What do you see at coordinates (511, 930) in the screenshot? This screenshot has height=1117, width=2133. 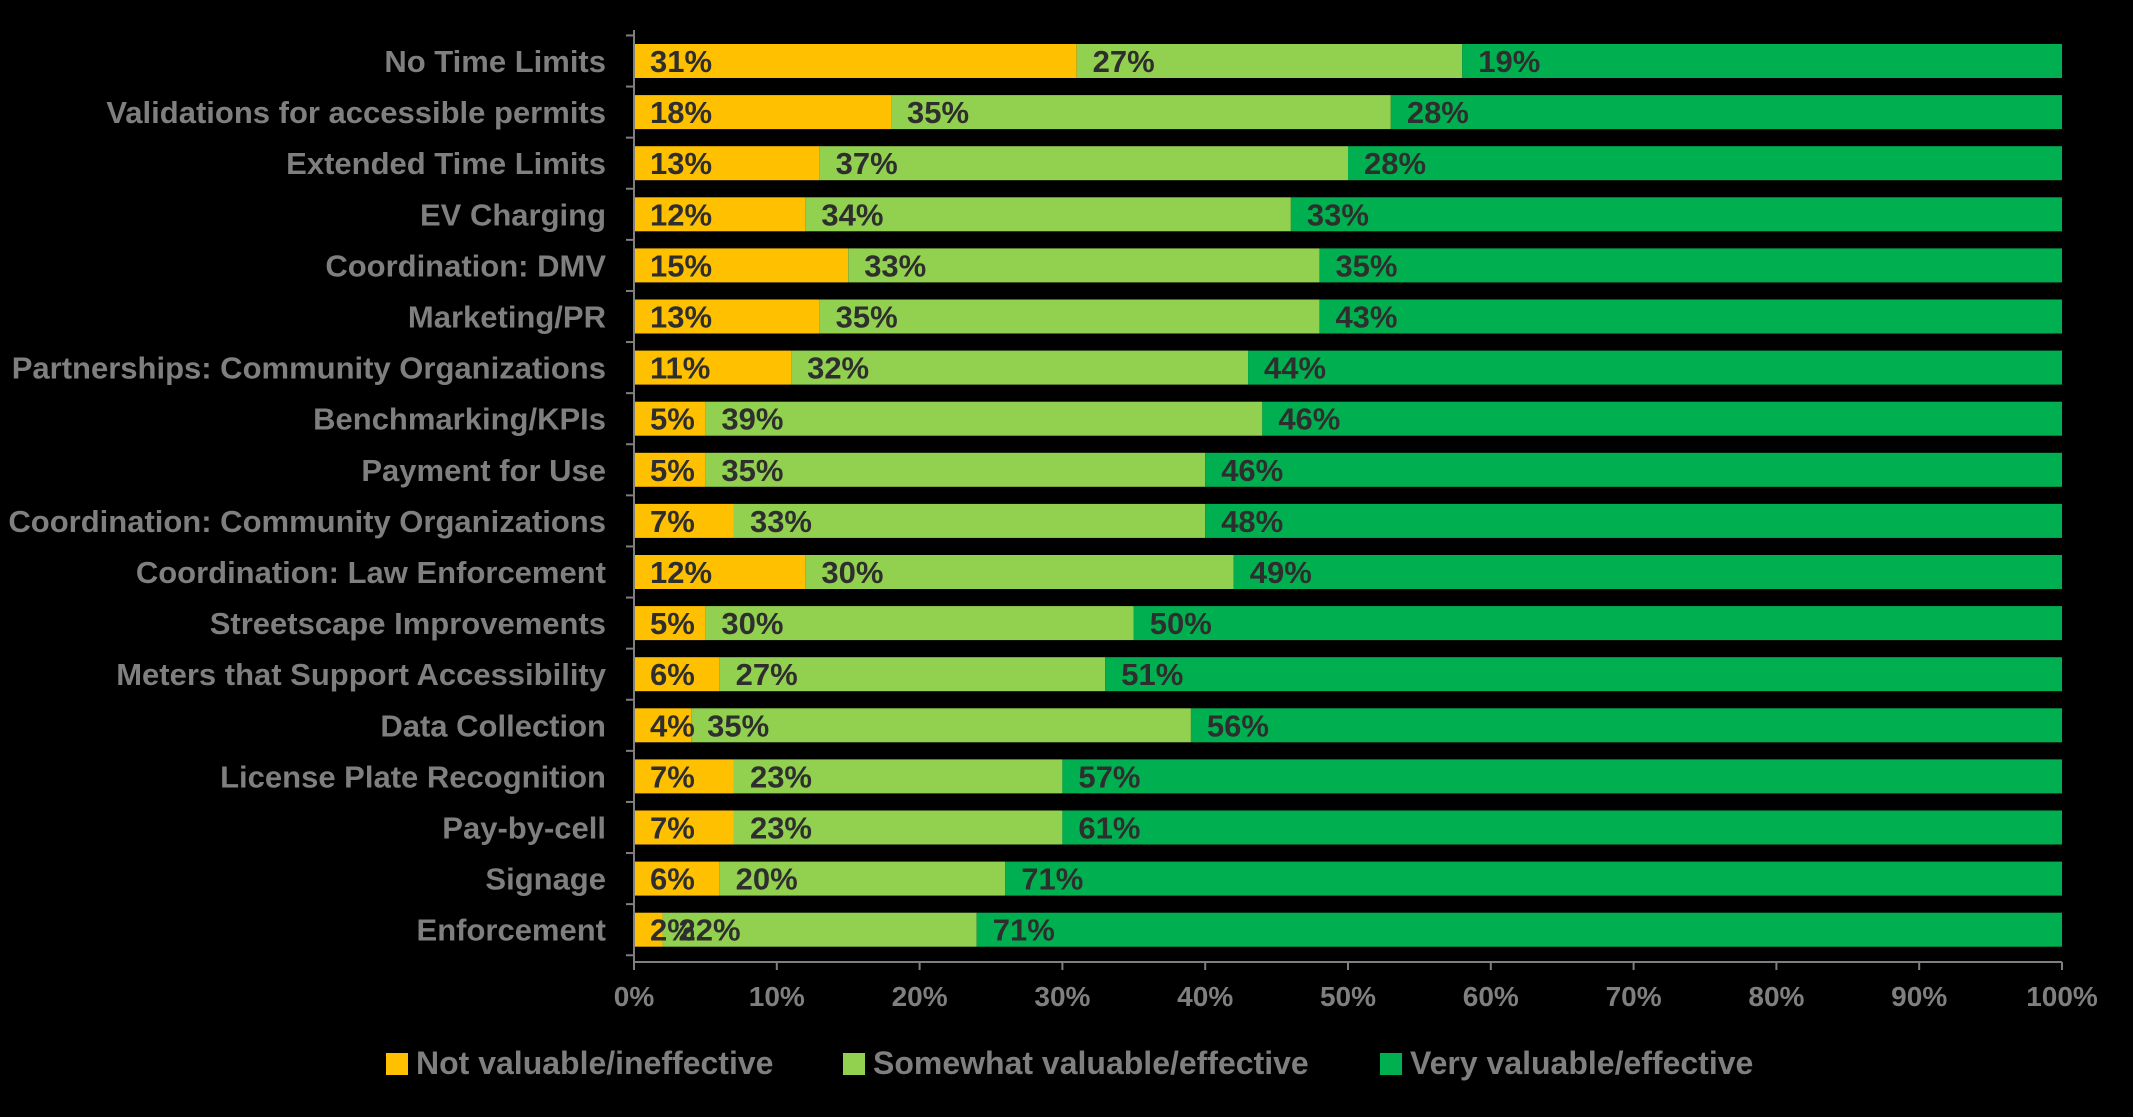 I see `category-label: Enforcement` at bounding box center [511, 930].